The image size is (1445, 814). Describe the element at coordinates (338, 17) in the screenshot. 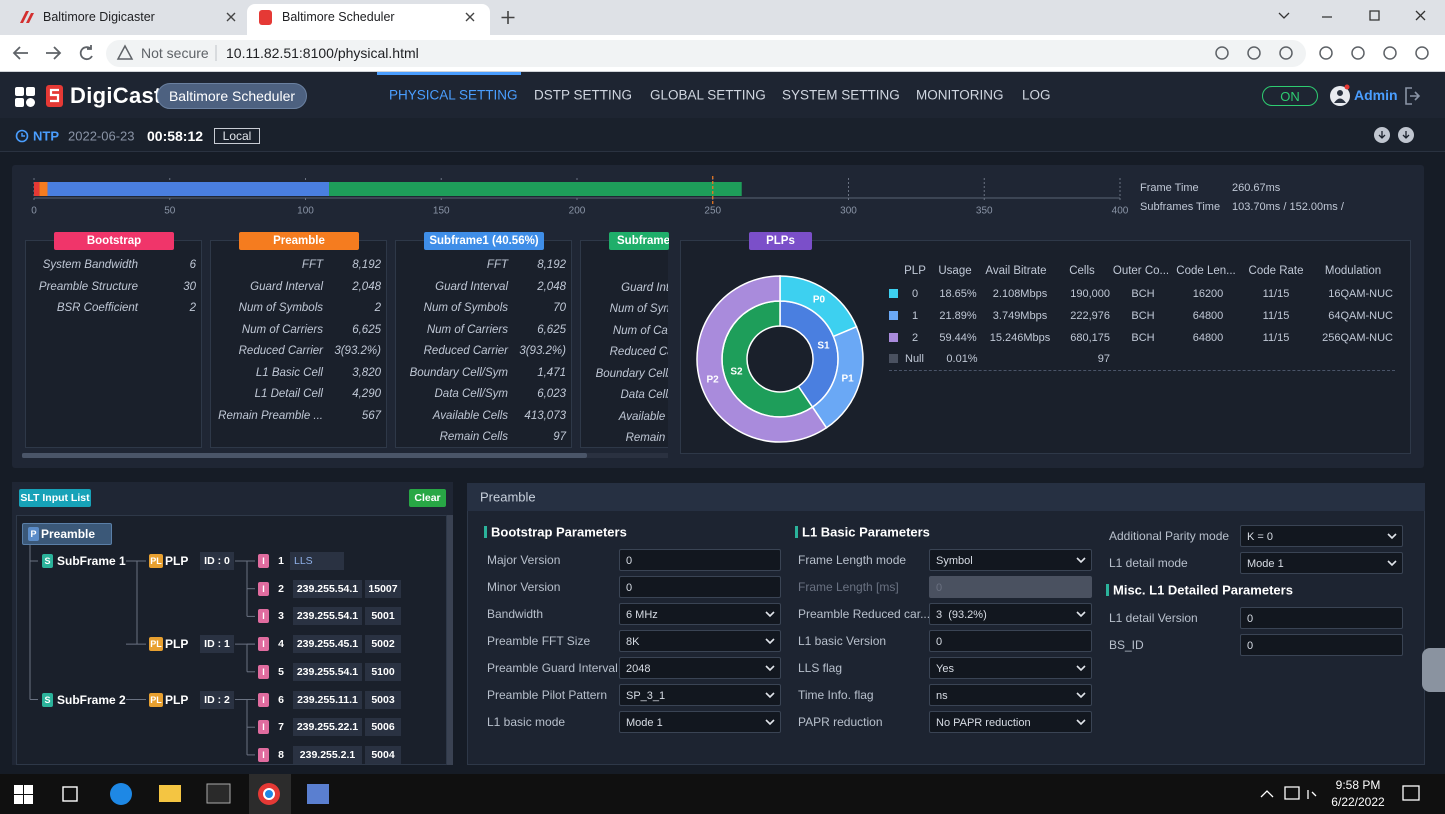

I see `tab-title: Baltimore Scheduler` at that location.